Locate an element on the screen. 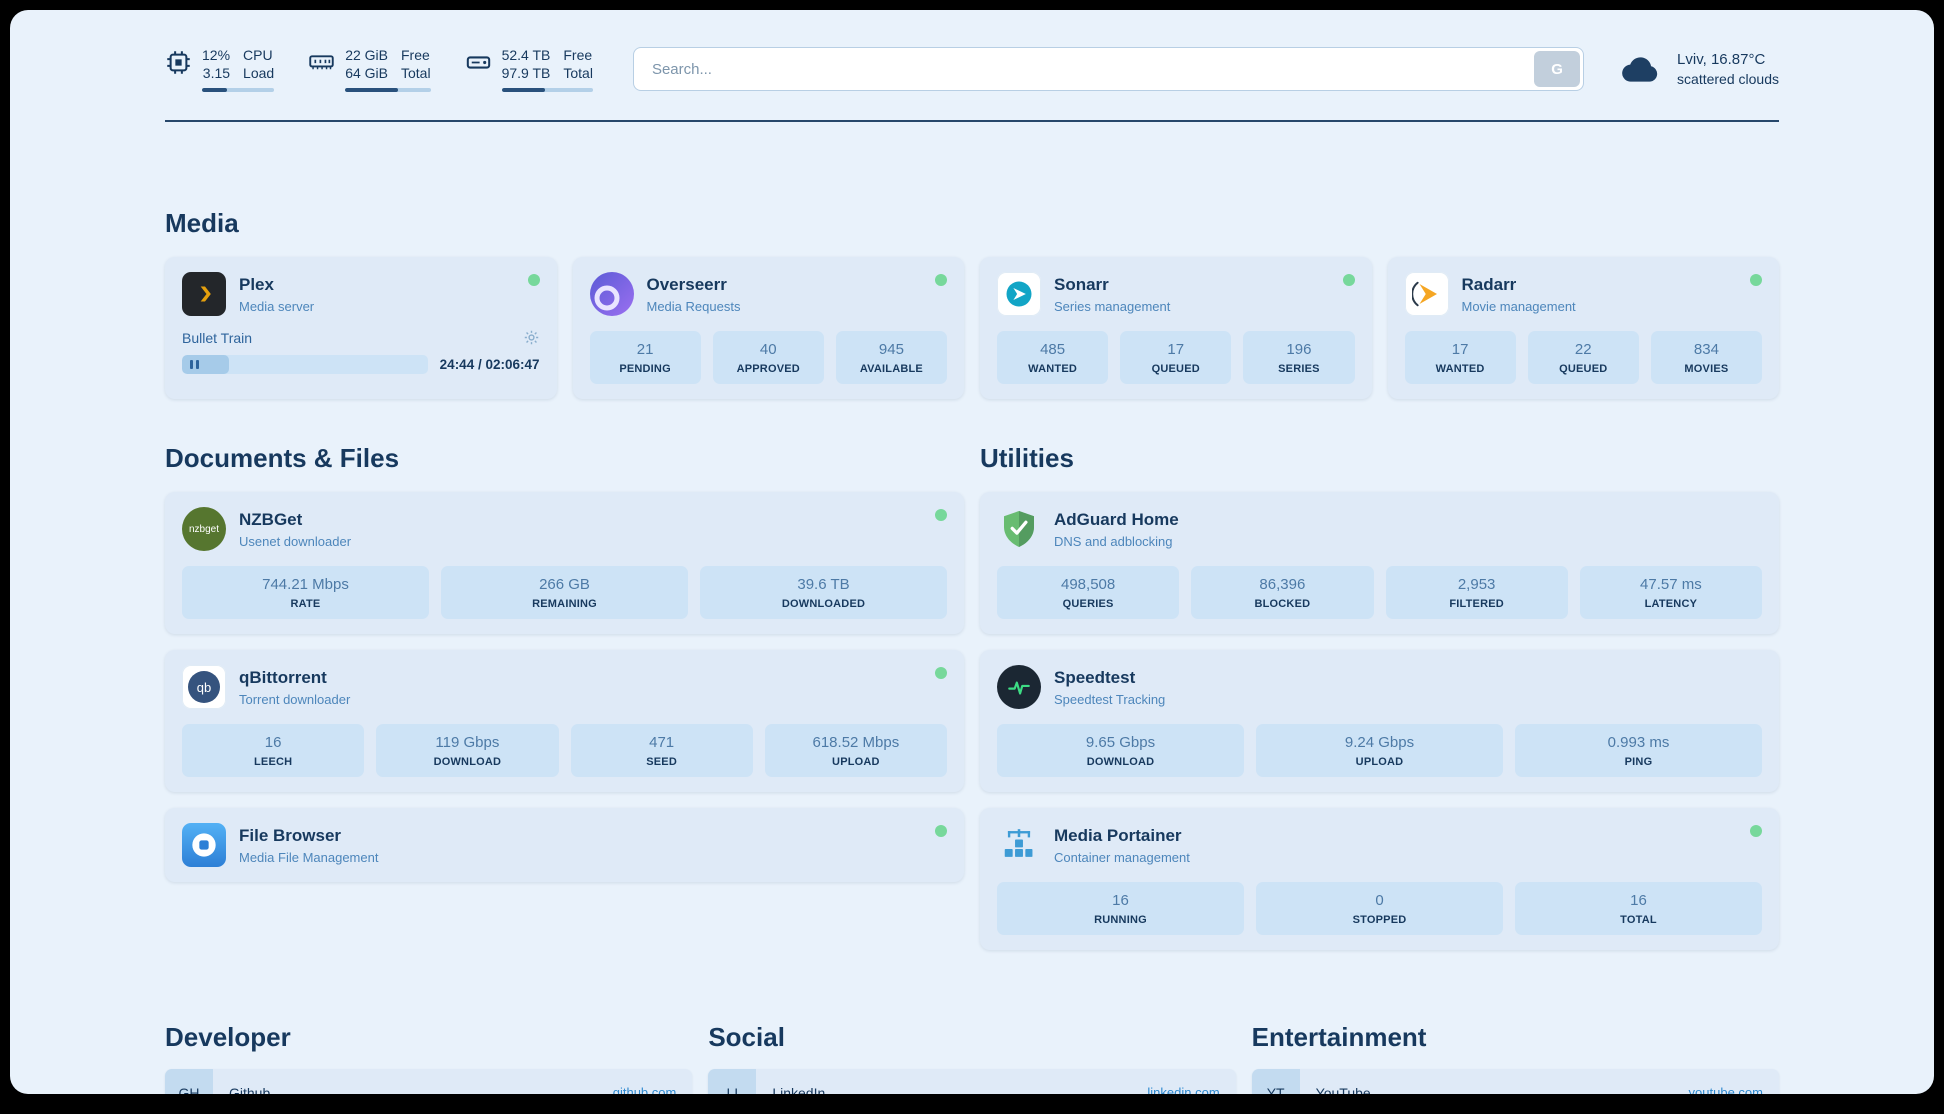 Image resolution: width=1944 pixels, height=1114 pixels. memory-total-value: 64 GiB is located at coordinates (366, 73).